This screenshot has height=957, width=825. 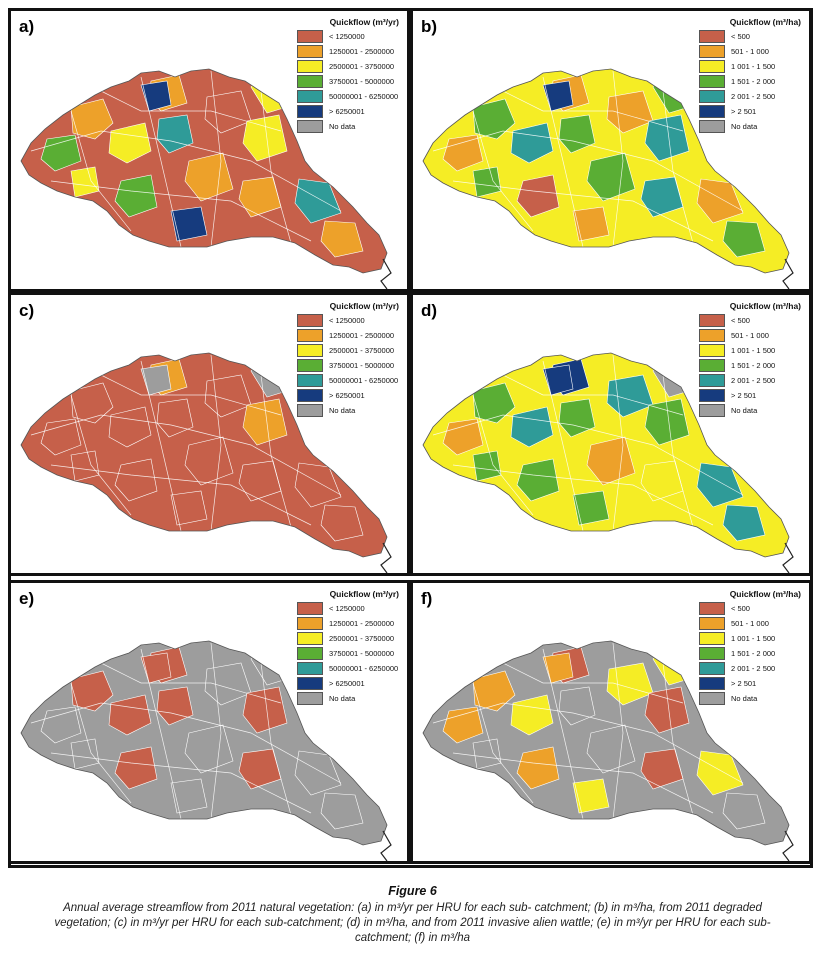 I want to click on panel-label: c), so click(x=27, y=310).